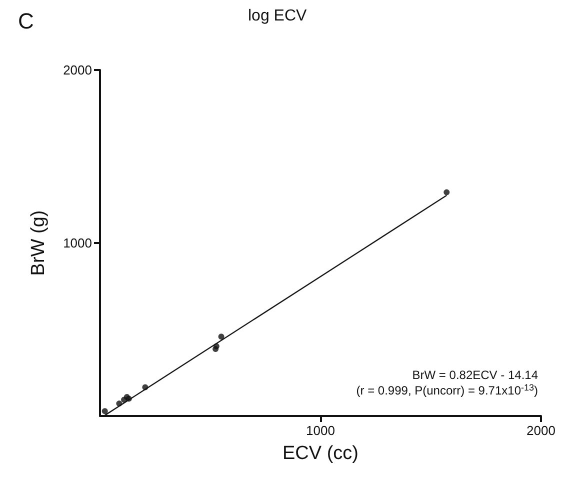  What do you see at coordinates (475, 375) in the screenshot?
I see `annotation: BrW = 0.82ECV - 14.14` at bounding box center [475, 375].